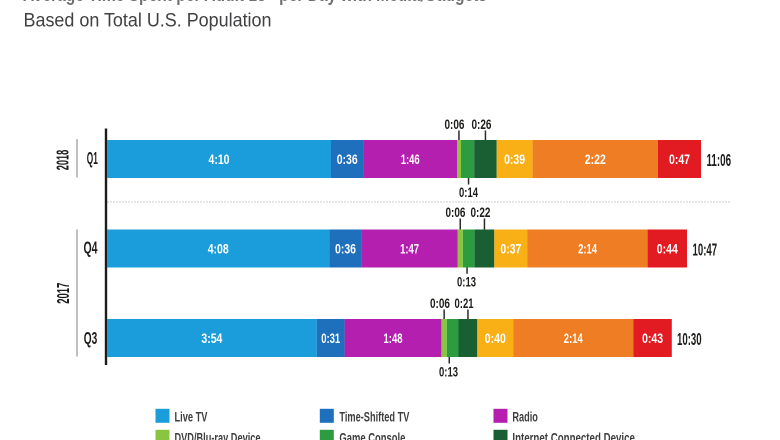  Describe the element at coordinates (219, 159) in the screenshot. I see `svg-text: 4:10` at that location.